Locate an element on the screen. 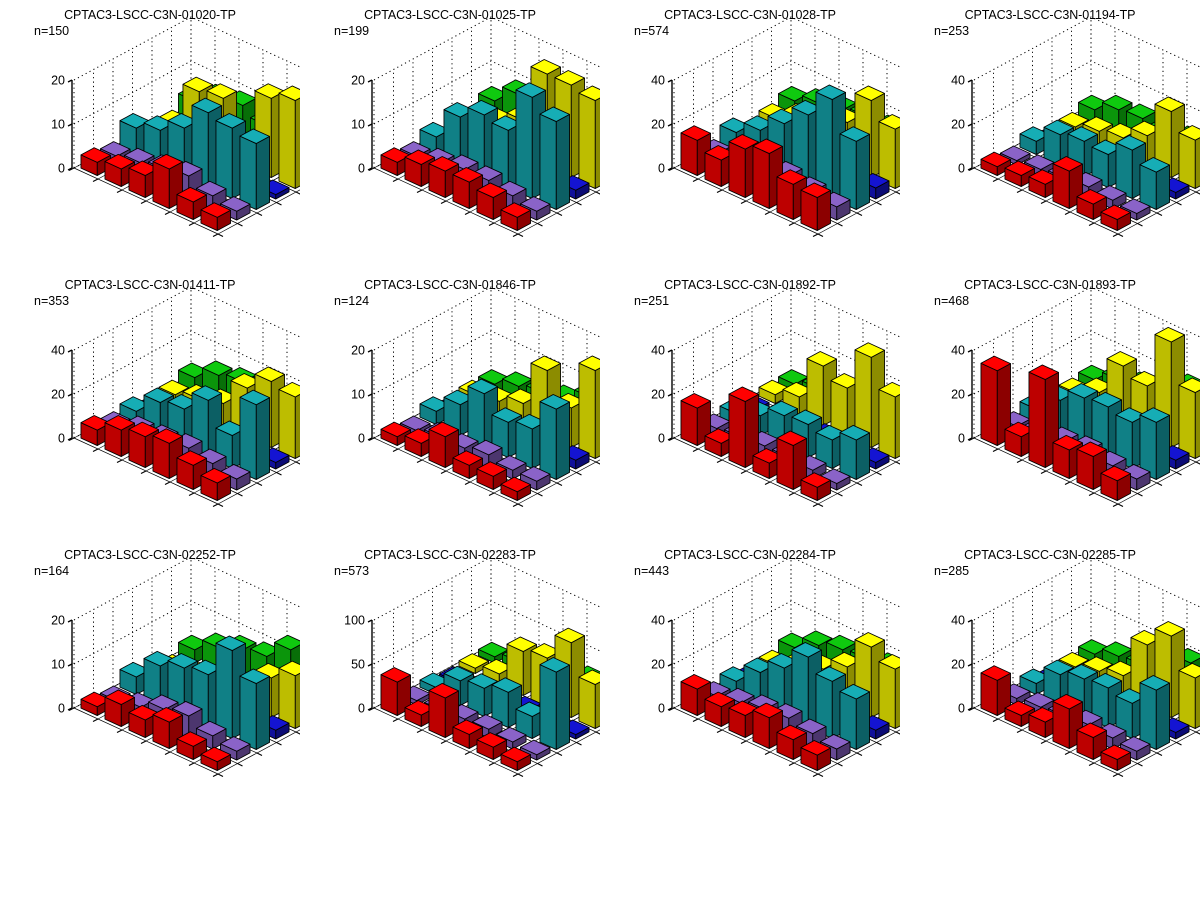 This screenshot has width=1200, height=900. z-axis: 0 50 100 is located at coordinates (358, 665).